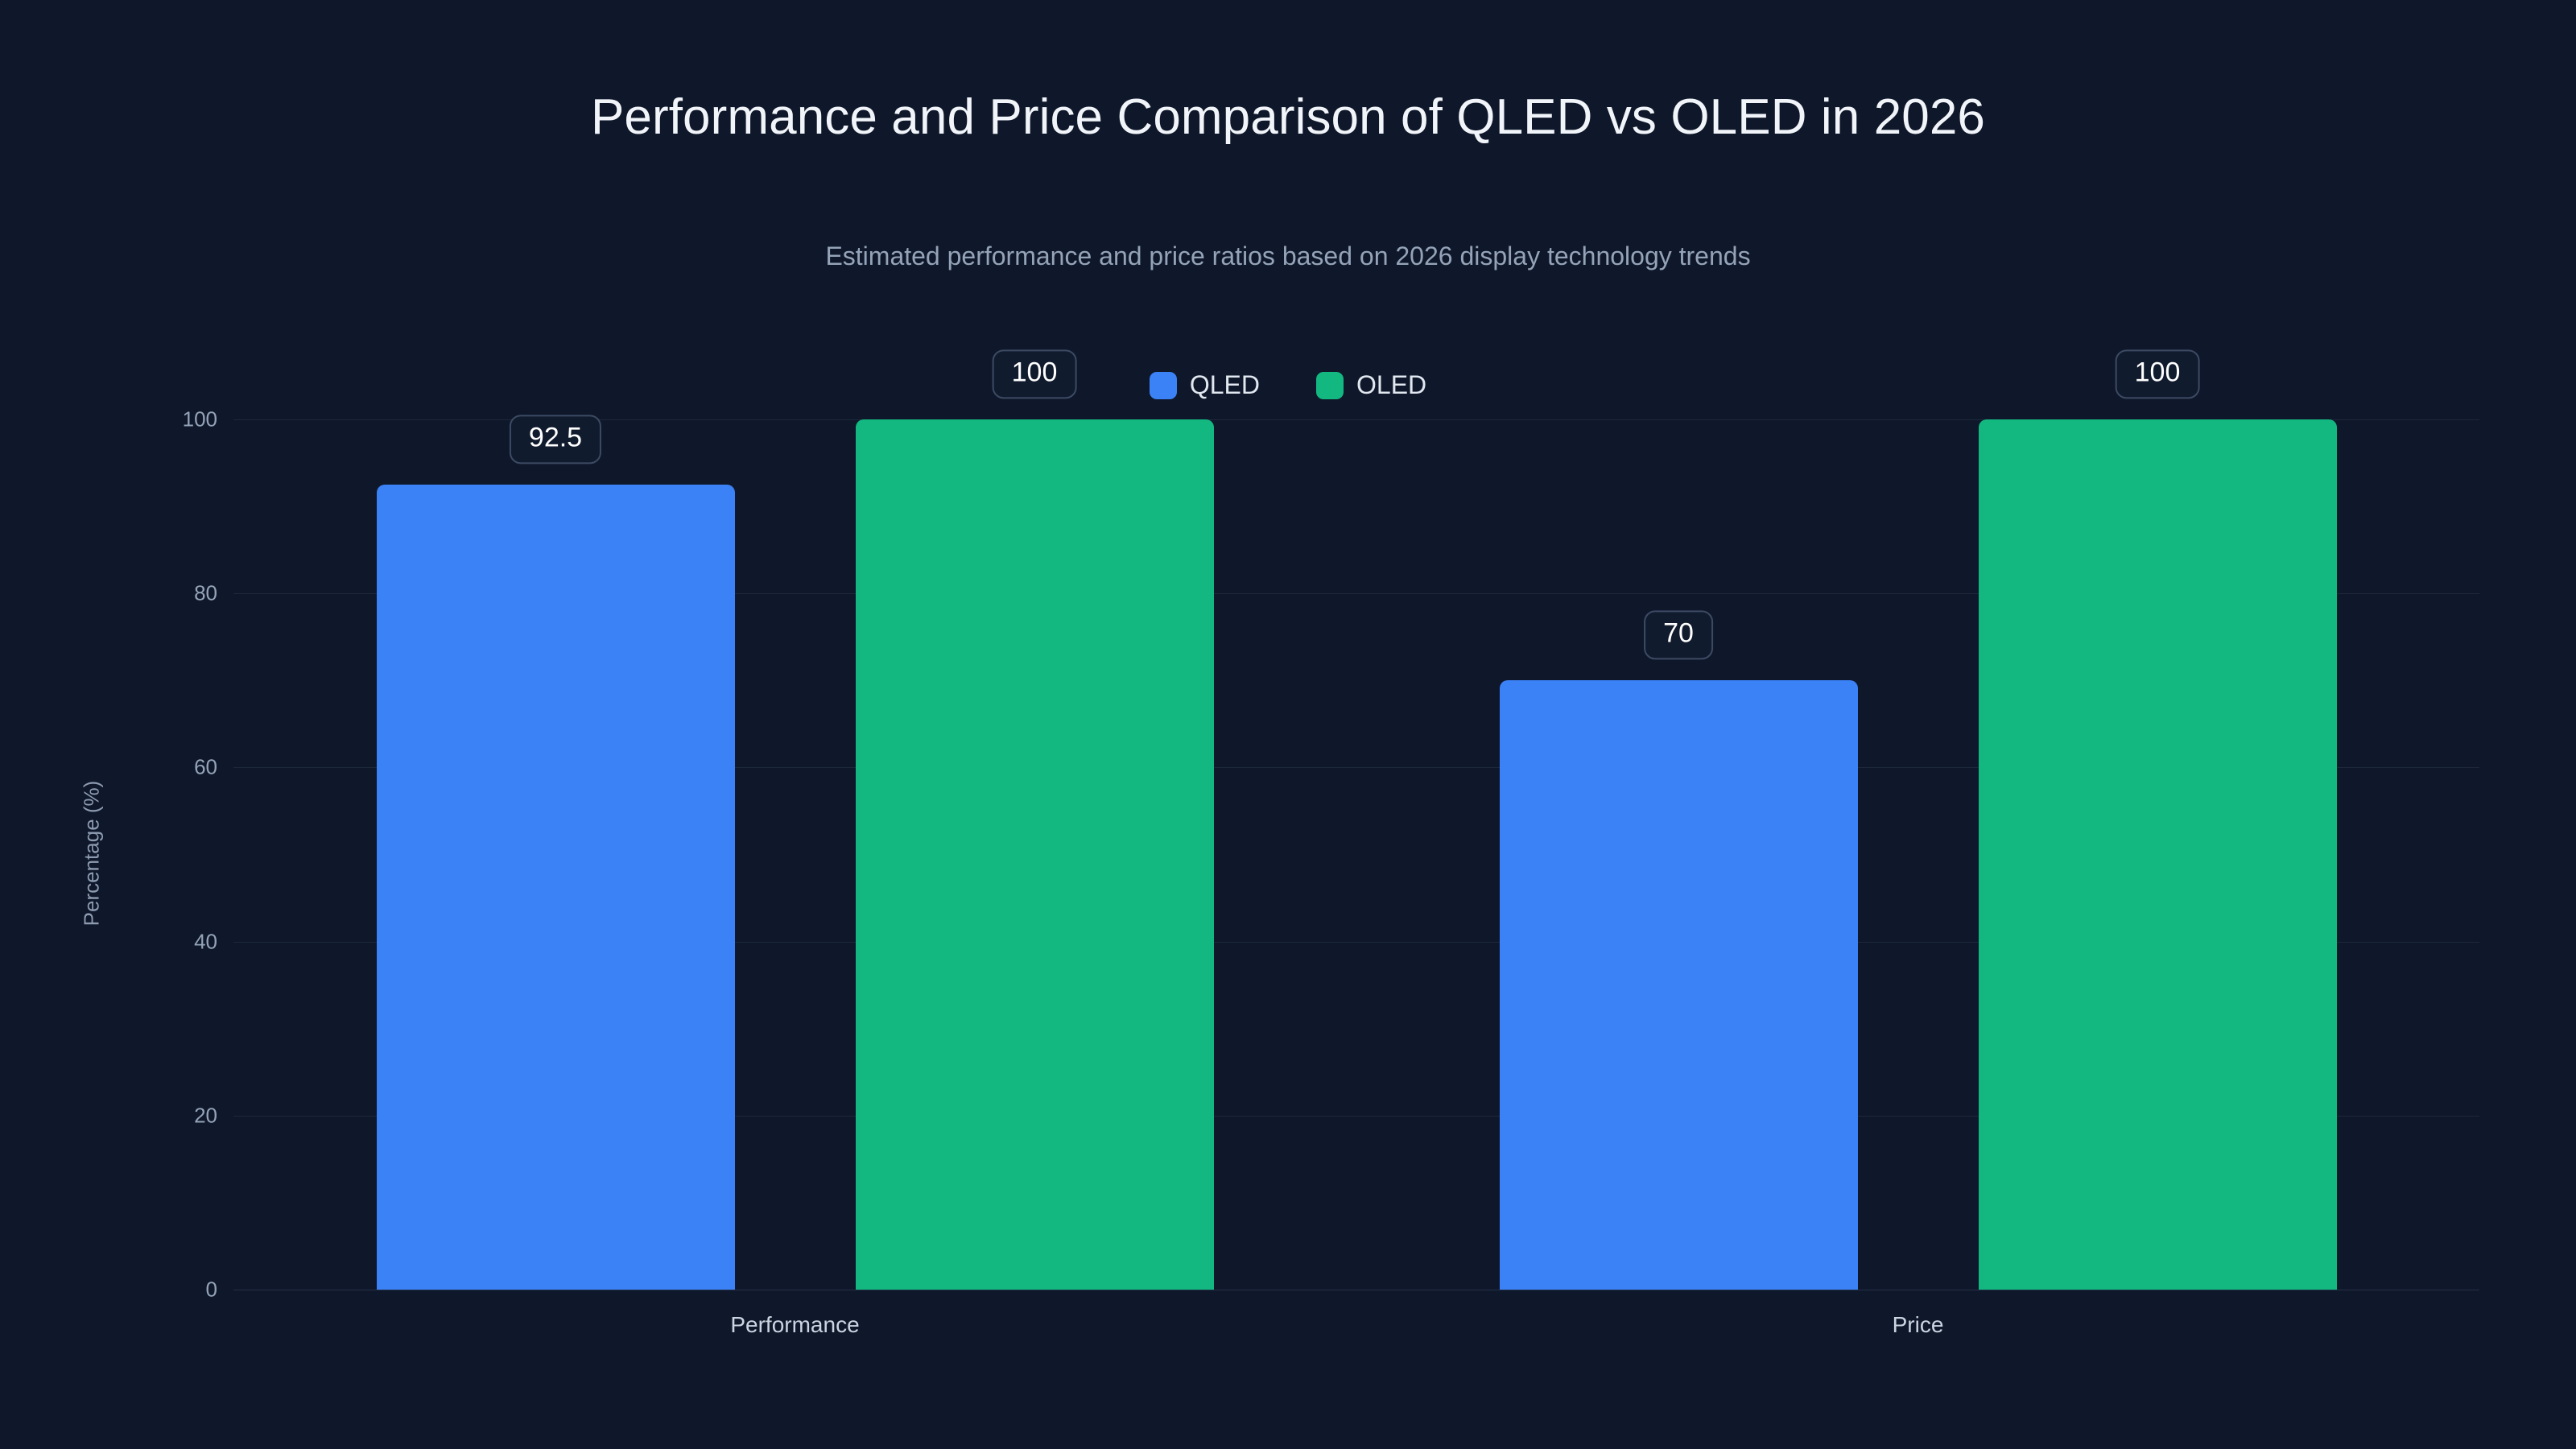  What do you see at coordinates (1918, 1324) in the screenshot?
I see `x-axis-tick-label: Price` at bounding box center [1918, 1324].